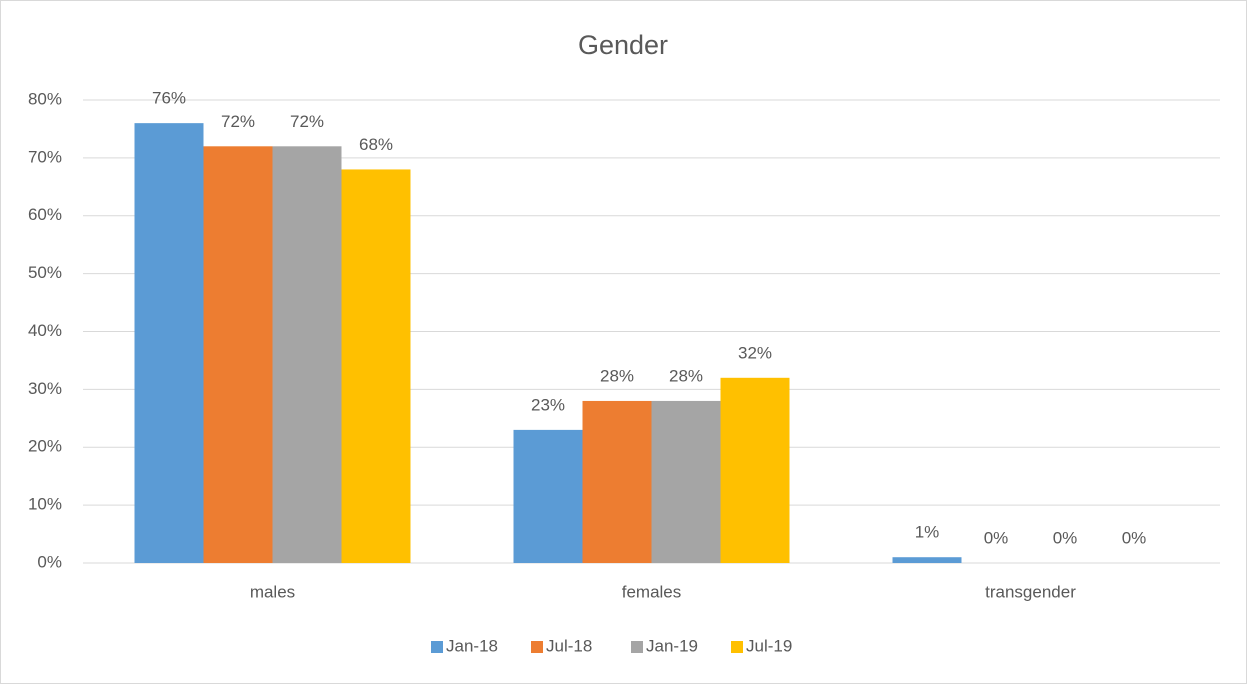  Describe the element at coordinates (1030, 591) in the screenshot. I see `x-tick-label: transgender` at that location.